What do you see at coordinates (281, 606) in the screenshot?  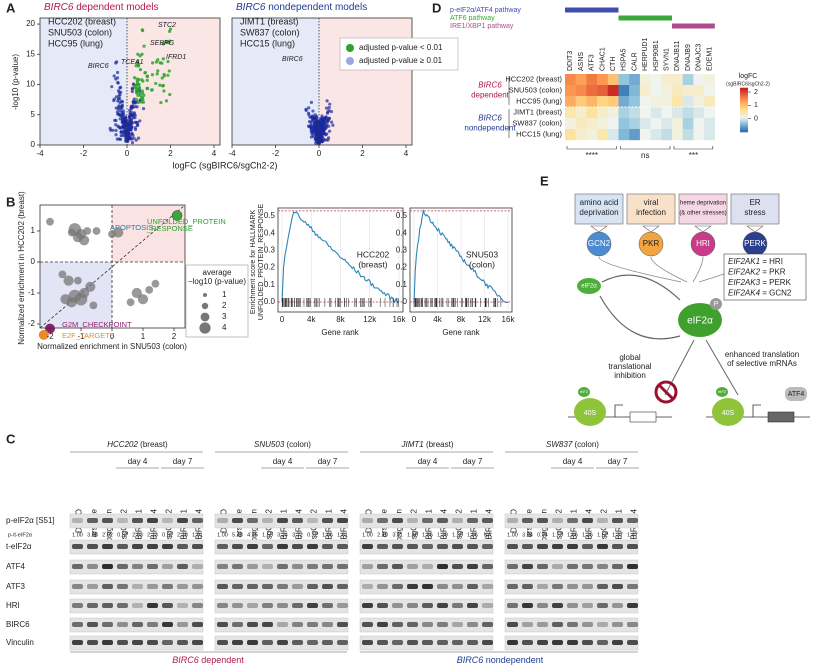 I see `blot-strip` at bounding box center [281, 606].